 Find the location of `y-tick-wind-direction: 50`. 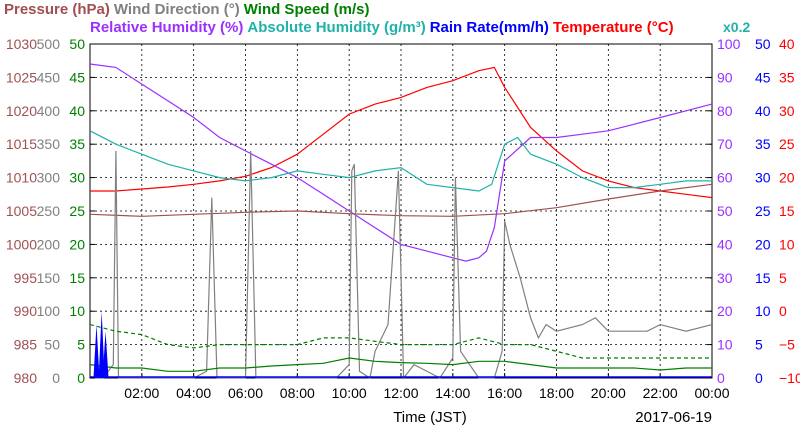

y-tick-wind-direction: 50 is located at coordinates (52, 345).